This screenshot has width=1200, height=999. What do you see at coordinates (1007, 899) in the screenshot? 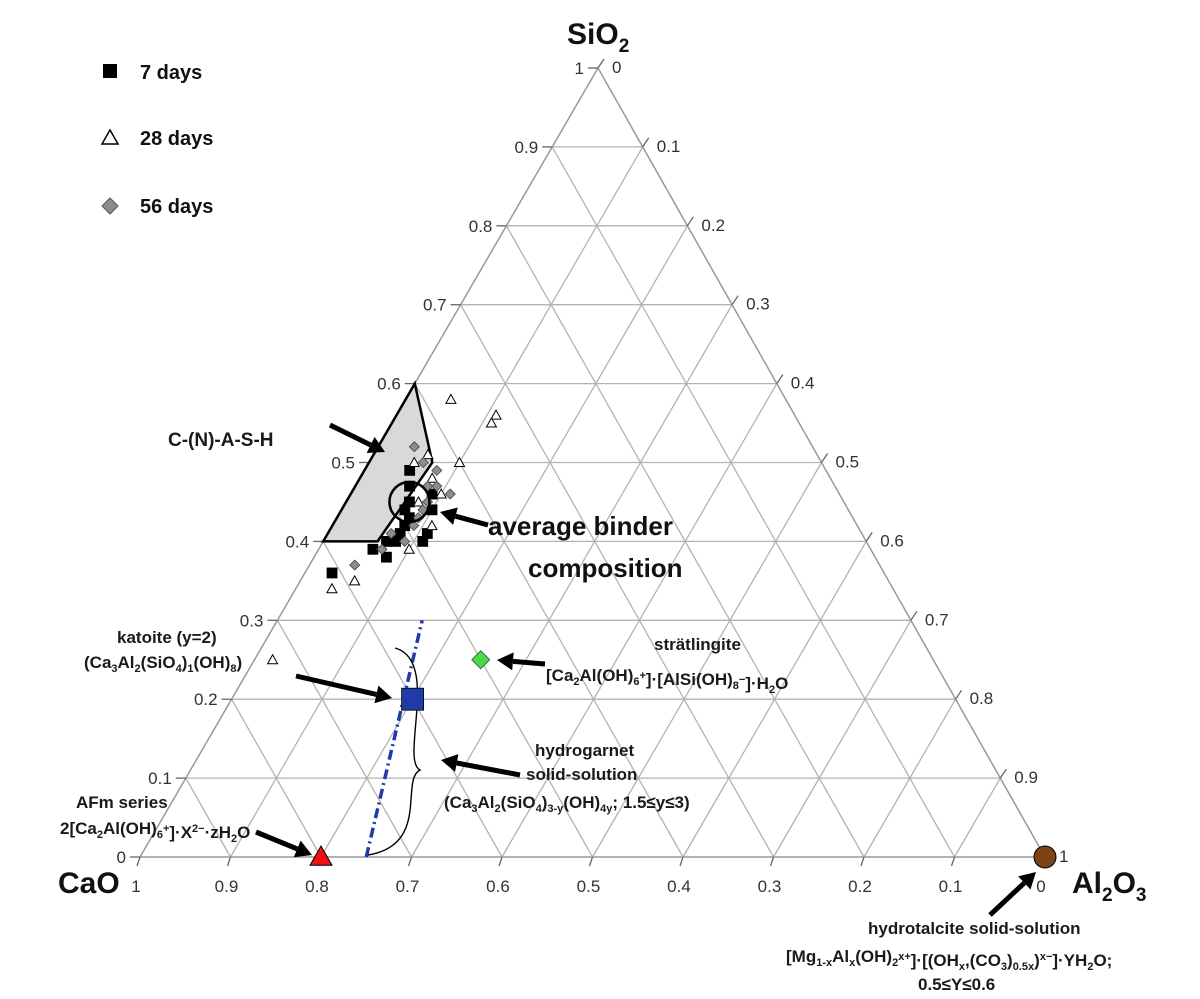
I see `arrow-hydrotalcite-shaft` at bounding box center [1007, 899].